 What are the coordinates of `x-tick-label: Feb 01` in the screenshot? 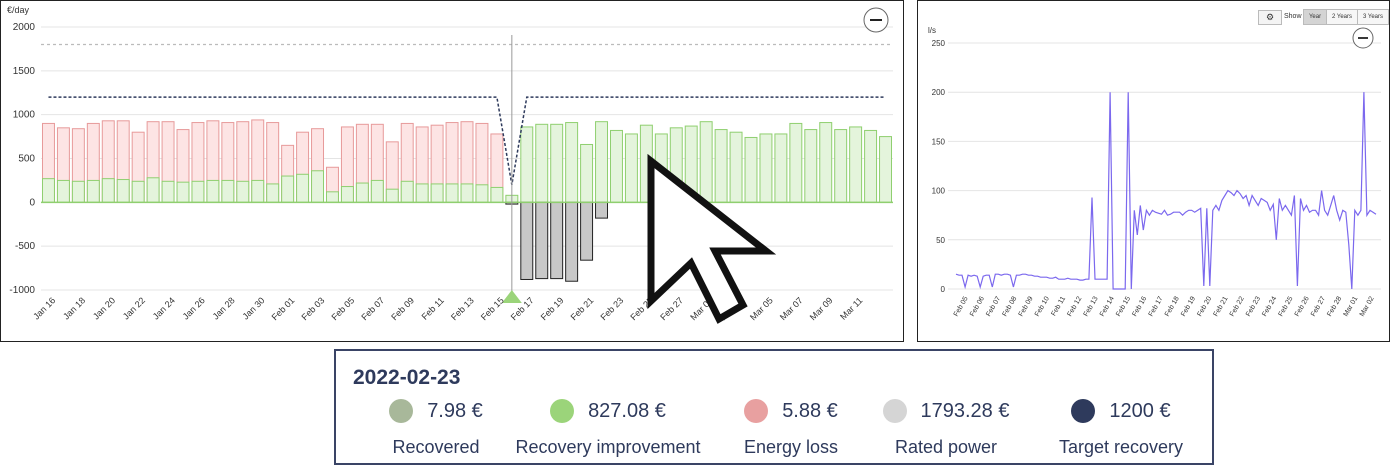 It's located at (283, 308).